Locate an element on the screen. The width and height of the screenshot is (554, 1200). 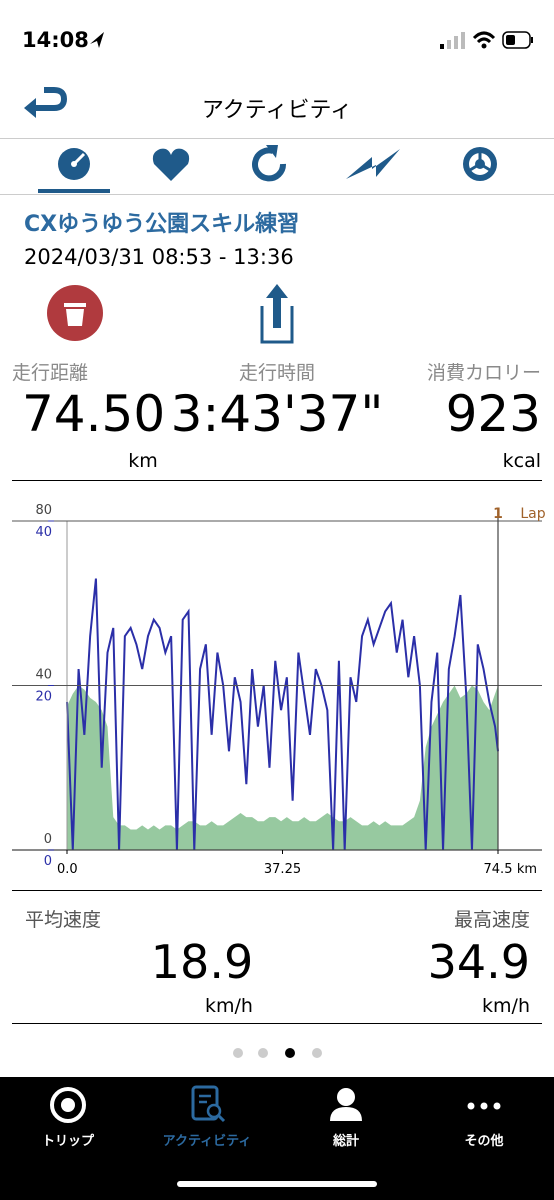
activity-name: CXゆうゆう公園スキル練習 is located at coordinates (162, 224).